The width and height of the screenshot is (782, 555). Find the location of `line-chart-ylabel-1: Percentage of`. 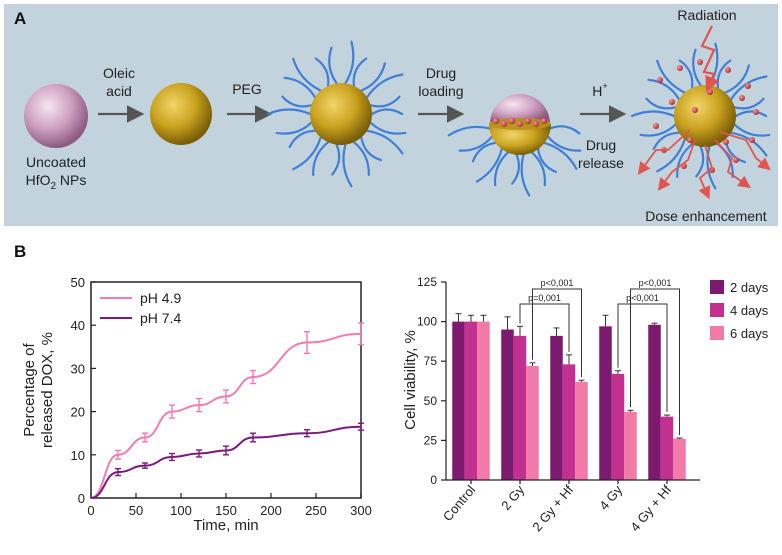

line-chart-ylabel-1: Percentage of is located at coordinates (29, 389).